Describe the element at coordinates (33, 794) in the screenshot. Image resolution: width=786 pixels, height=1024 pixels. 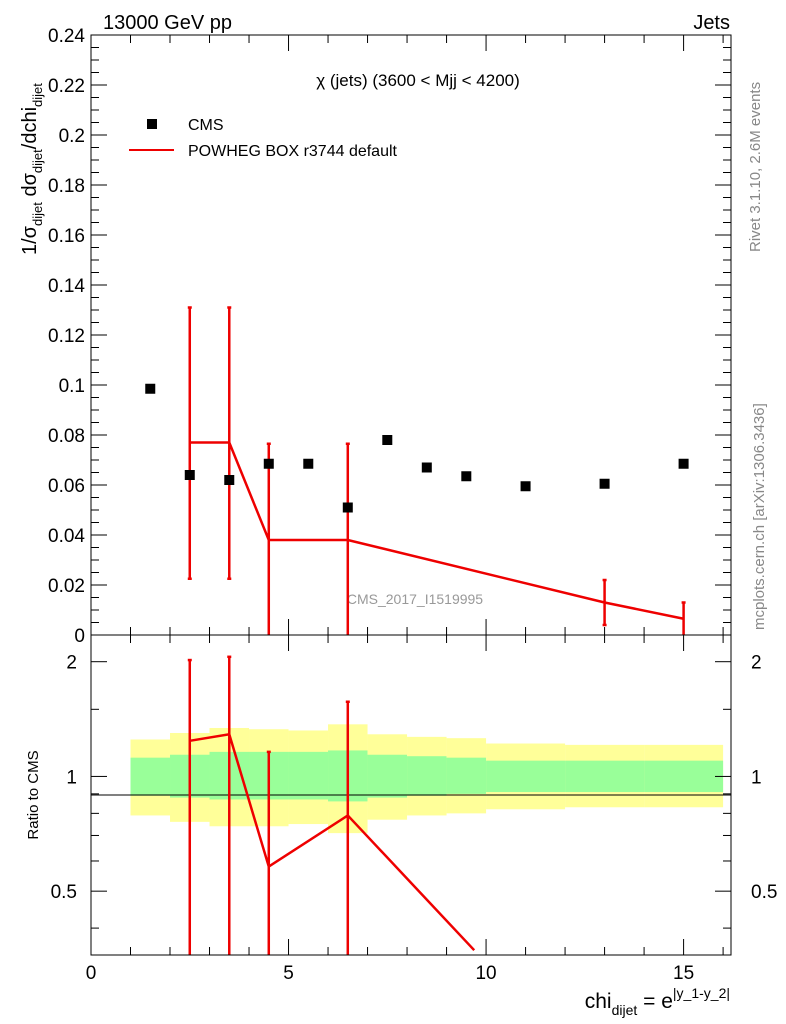
I see `y-axis-label-ratio: Ratio to CMS` at that location.